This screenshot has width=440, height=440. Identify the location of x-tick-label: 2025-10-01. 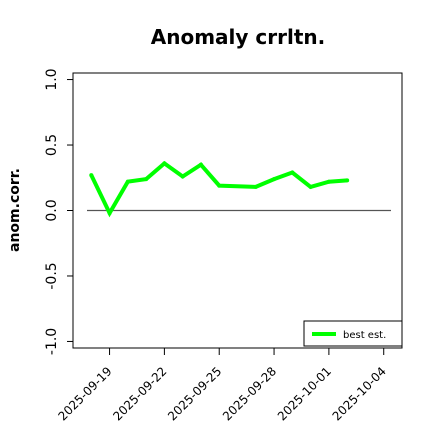
(304, 393).